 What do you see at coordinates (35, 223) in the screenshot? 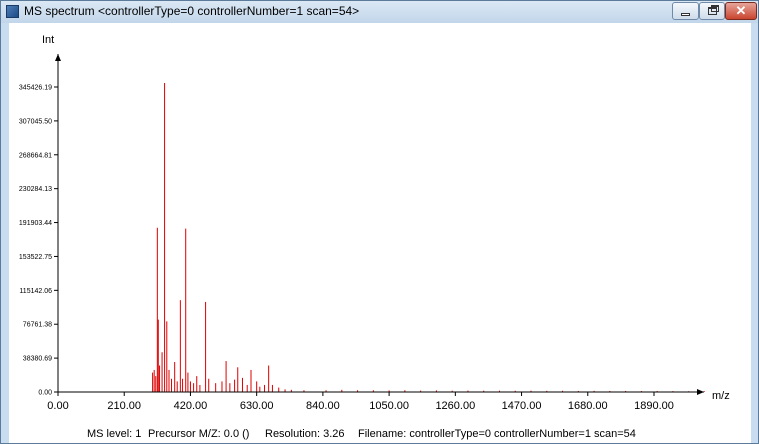
I see `y-tick-label: 191903.44` at bounding box center [35, 223].